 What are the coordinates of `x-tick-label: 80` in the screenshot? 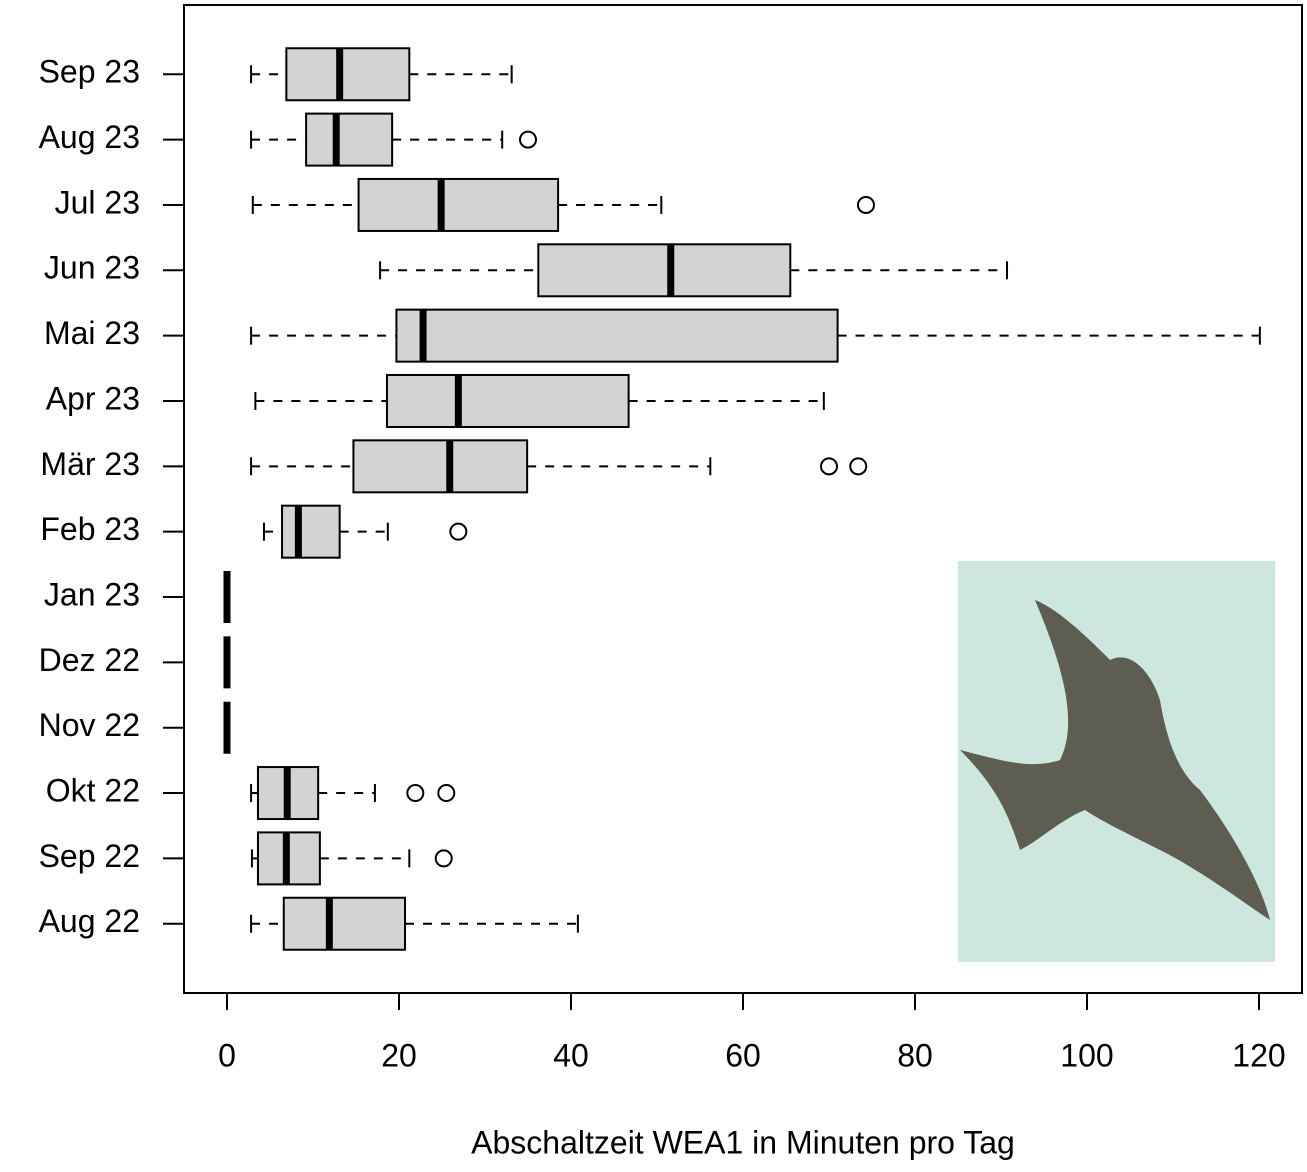 It's located at (915, 1055).